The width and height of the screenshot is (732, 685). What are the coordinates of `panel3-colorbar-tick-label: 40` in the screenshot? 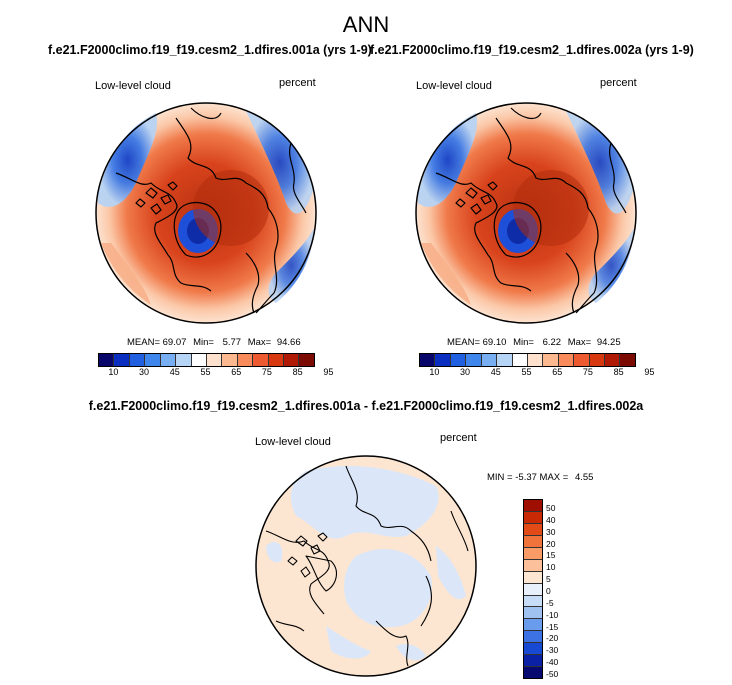 It's located at (551, 519).